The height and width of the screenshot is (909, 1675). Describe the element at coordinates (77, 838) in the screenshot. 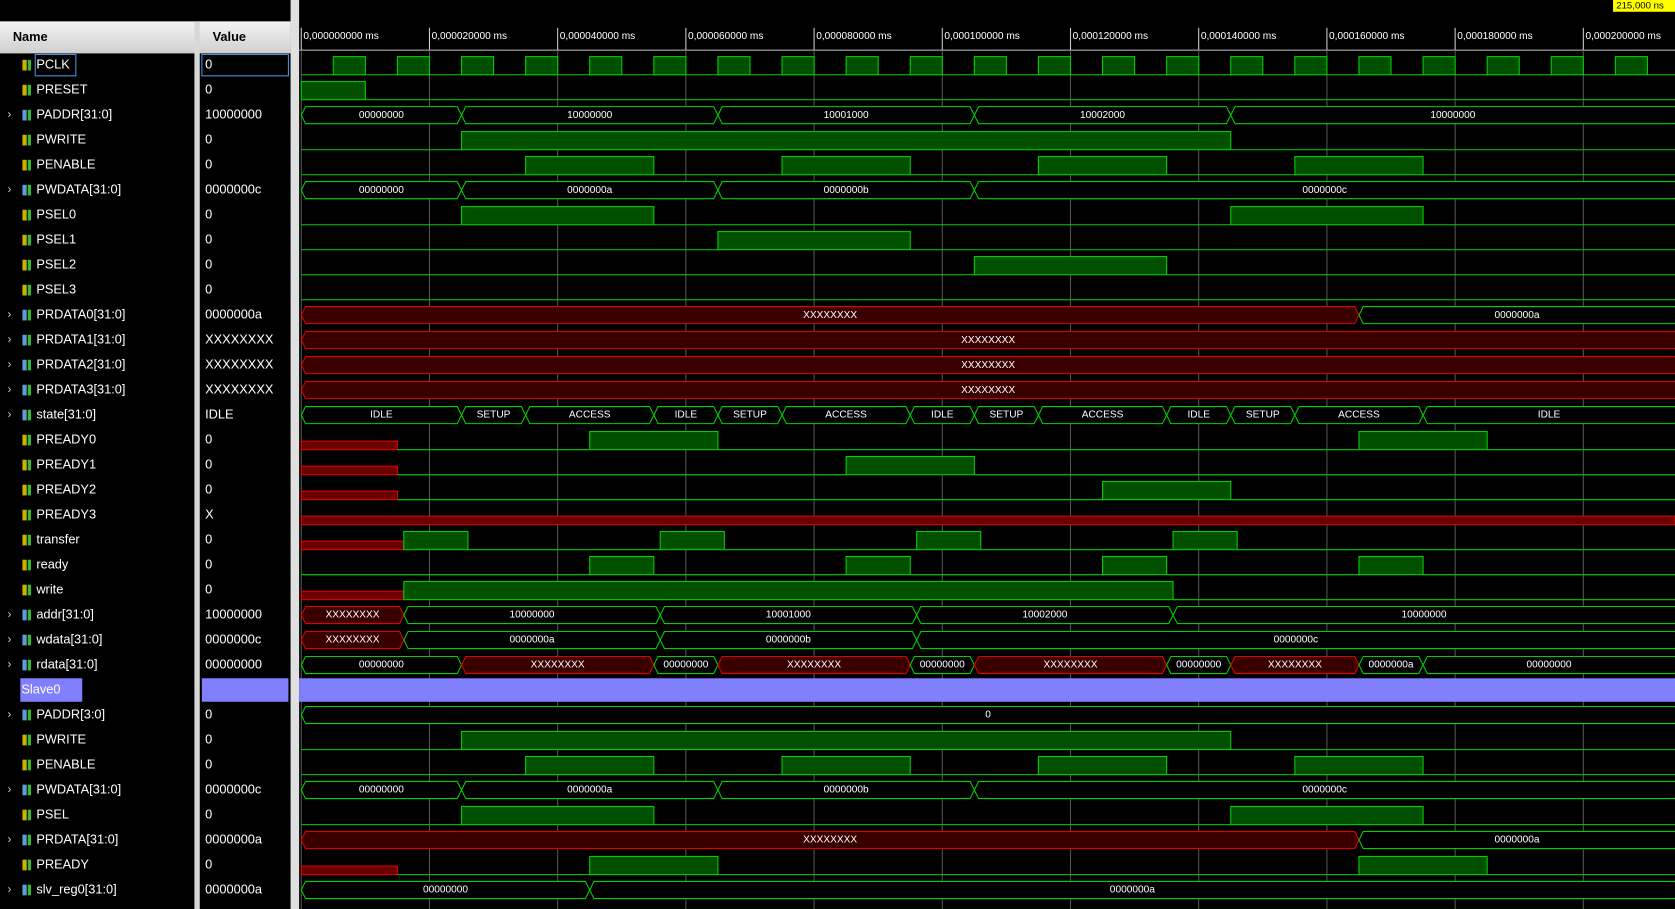

I see `signal-name: PRDATA[31:0]` at that location.